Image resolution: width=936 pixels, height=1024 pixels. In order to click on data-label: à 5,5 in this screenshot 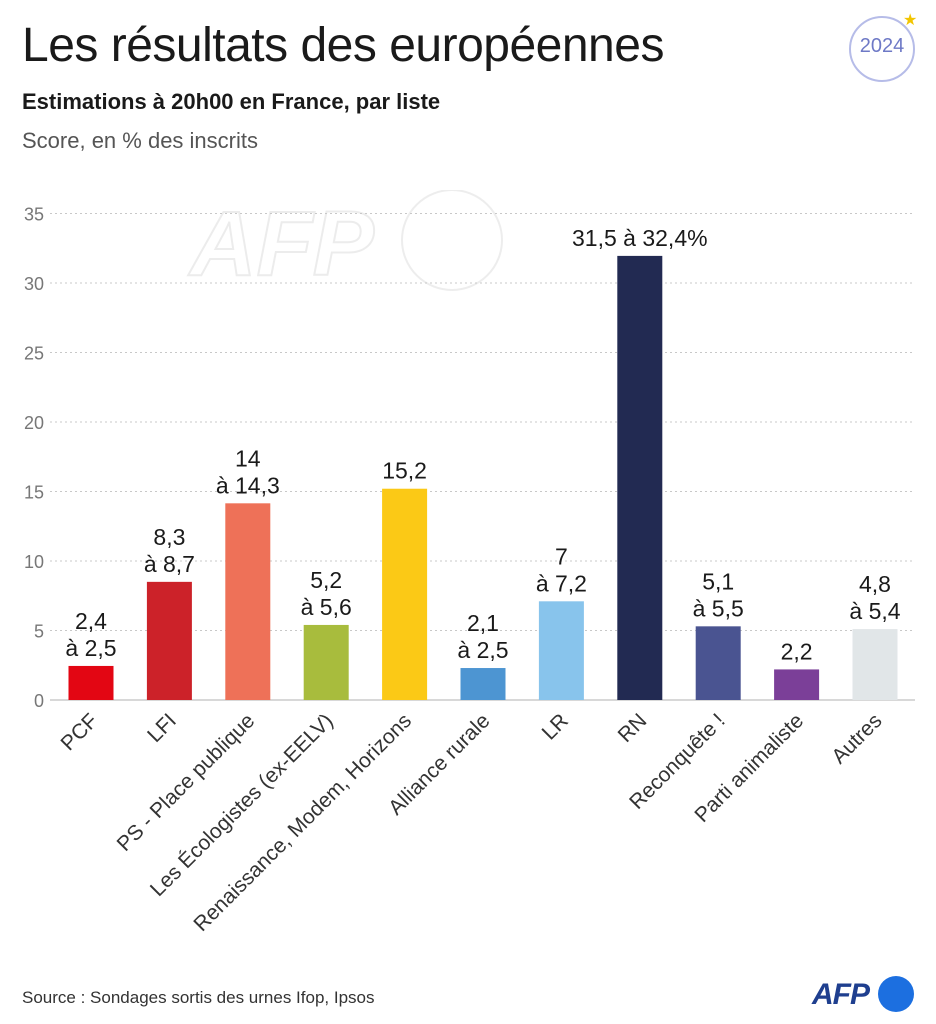, I will do `click(718, 608)`.